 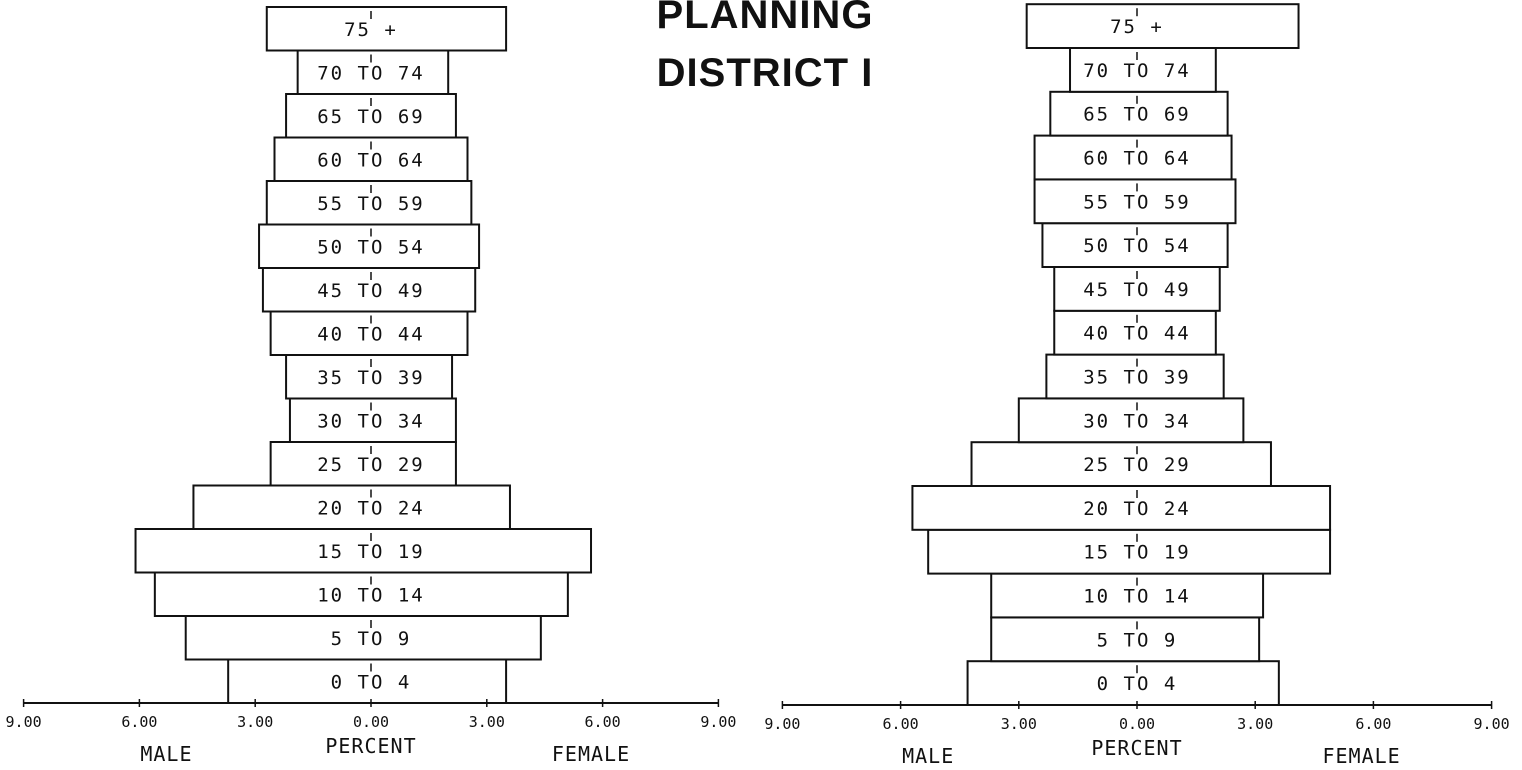 I want to click on title-line-1: PLANNING, so click(x=765, y=18).